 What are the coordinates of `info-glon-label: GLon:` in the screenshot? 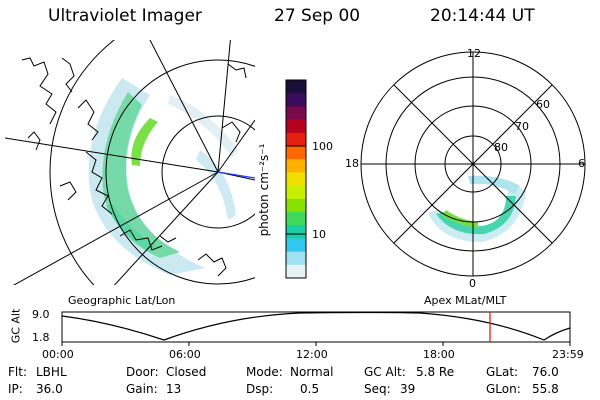 It's located at (503, 389).